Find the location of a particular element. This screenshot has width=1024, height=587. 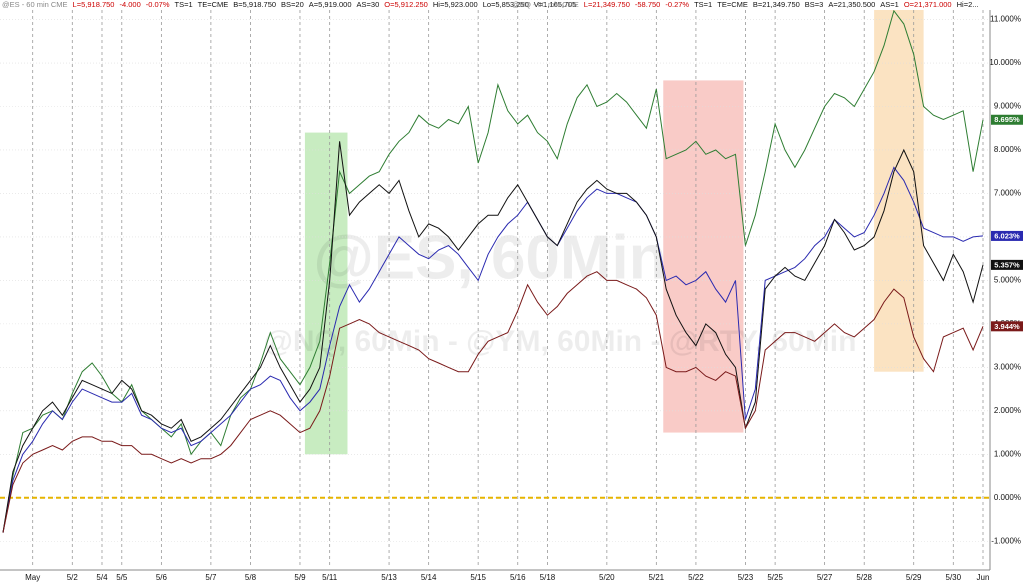

x-tick-label: 5/23 is located at coordinates (746, 577).